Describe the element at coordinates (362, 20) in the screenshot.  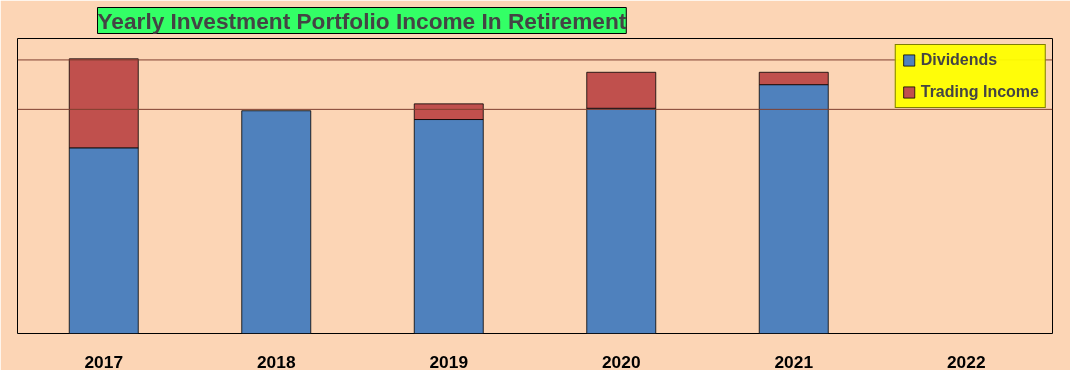
I see `chart-title: Yearly Investment Portfolio Income In Retirement` at that location.